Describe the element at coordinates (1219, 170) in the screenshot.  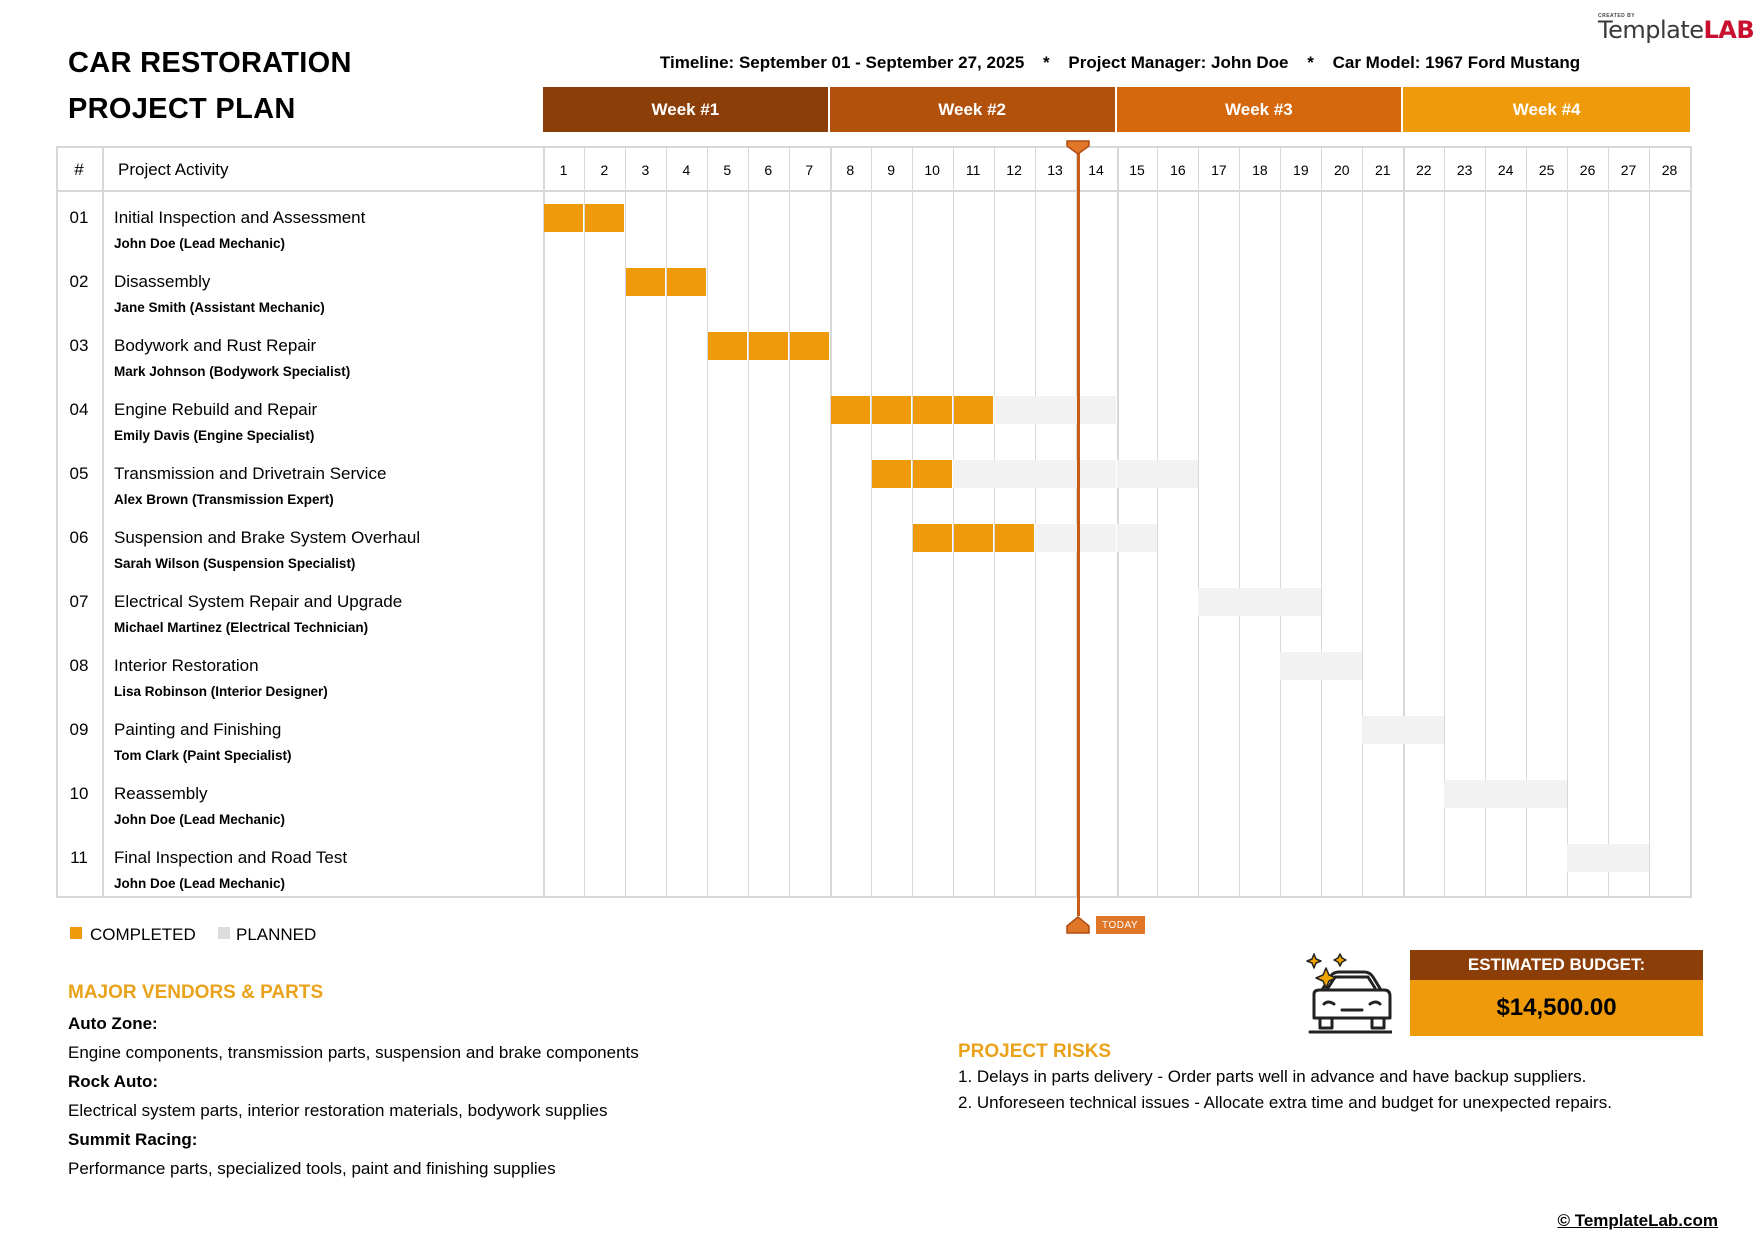
I see `day-label: 17` at that location.